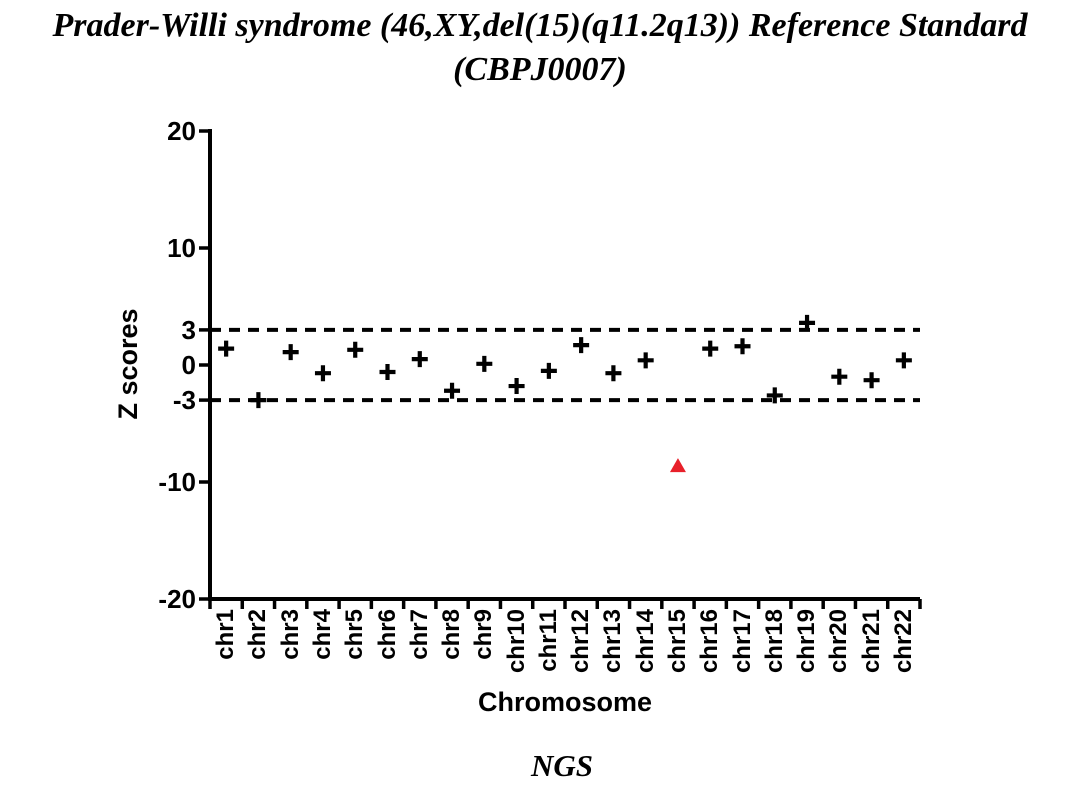 Image resolution: width=1080 pixels, height=790 pixels. What do you see at coordinates (322, 373) in the screenshot?
I see `plus-marker-chr4` at bounding box center [322, 373].